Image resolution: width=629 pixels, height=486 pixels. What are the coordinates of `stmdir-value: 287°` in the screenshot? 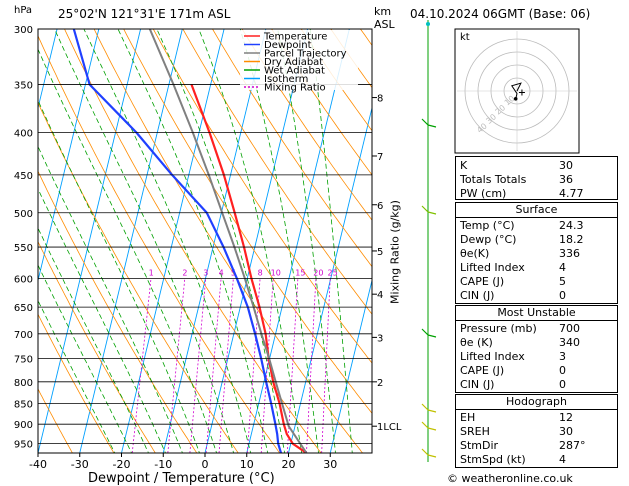 It's located at (572, 445).